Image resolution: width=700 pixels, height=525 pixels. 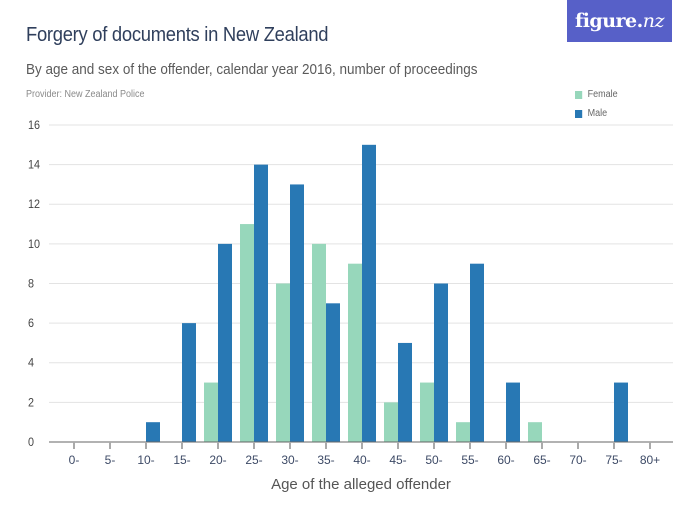 What do you see at coordinates (653, 21) in the screenshot?
I see `logo-accent: nz` at bounding box center [653, 21].